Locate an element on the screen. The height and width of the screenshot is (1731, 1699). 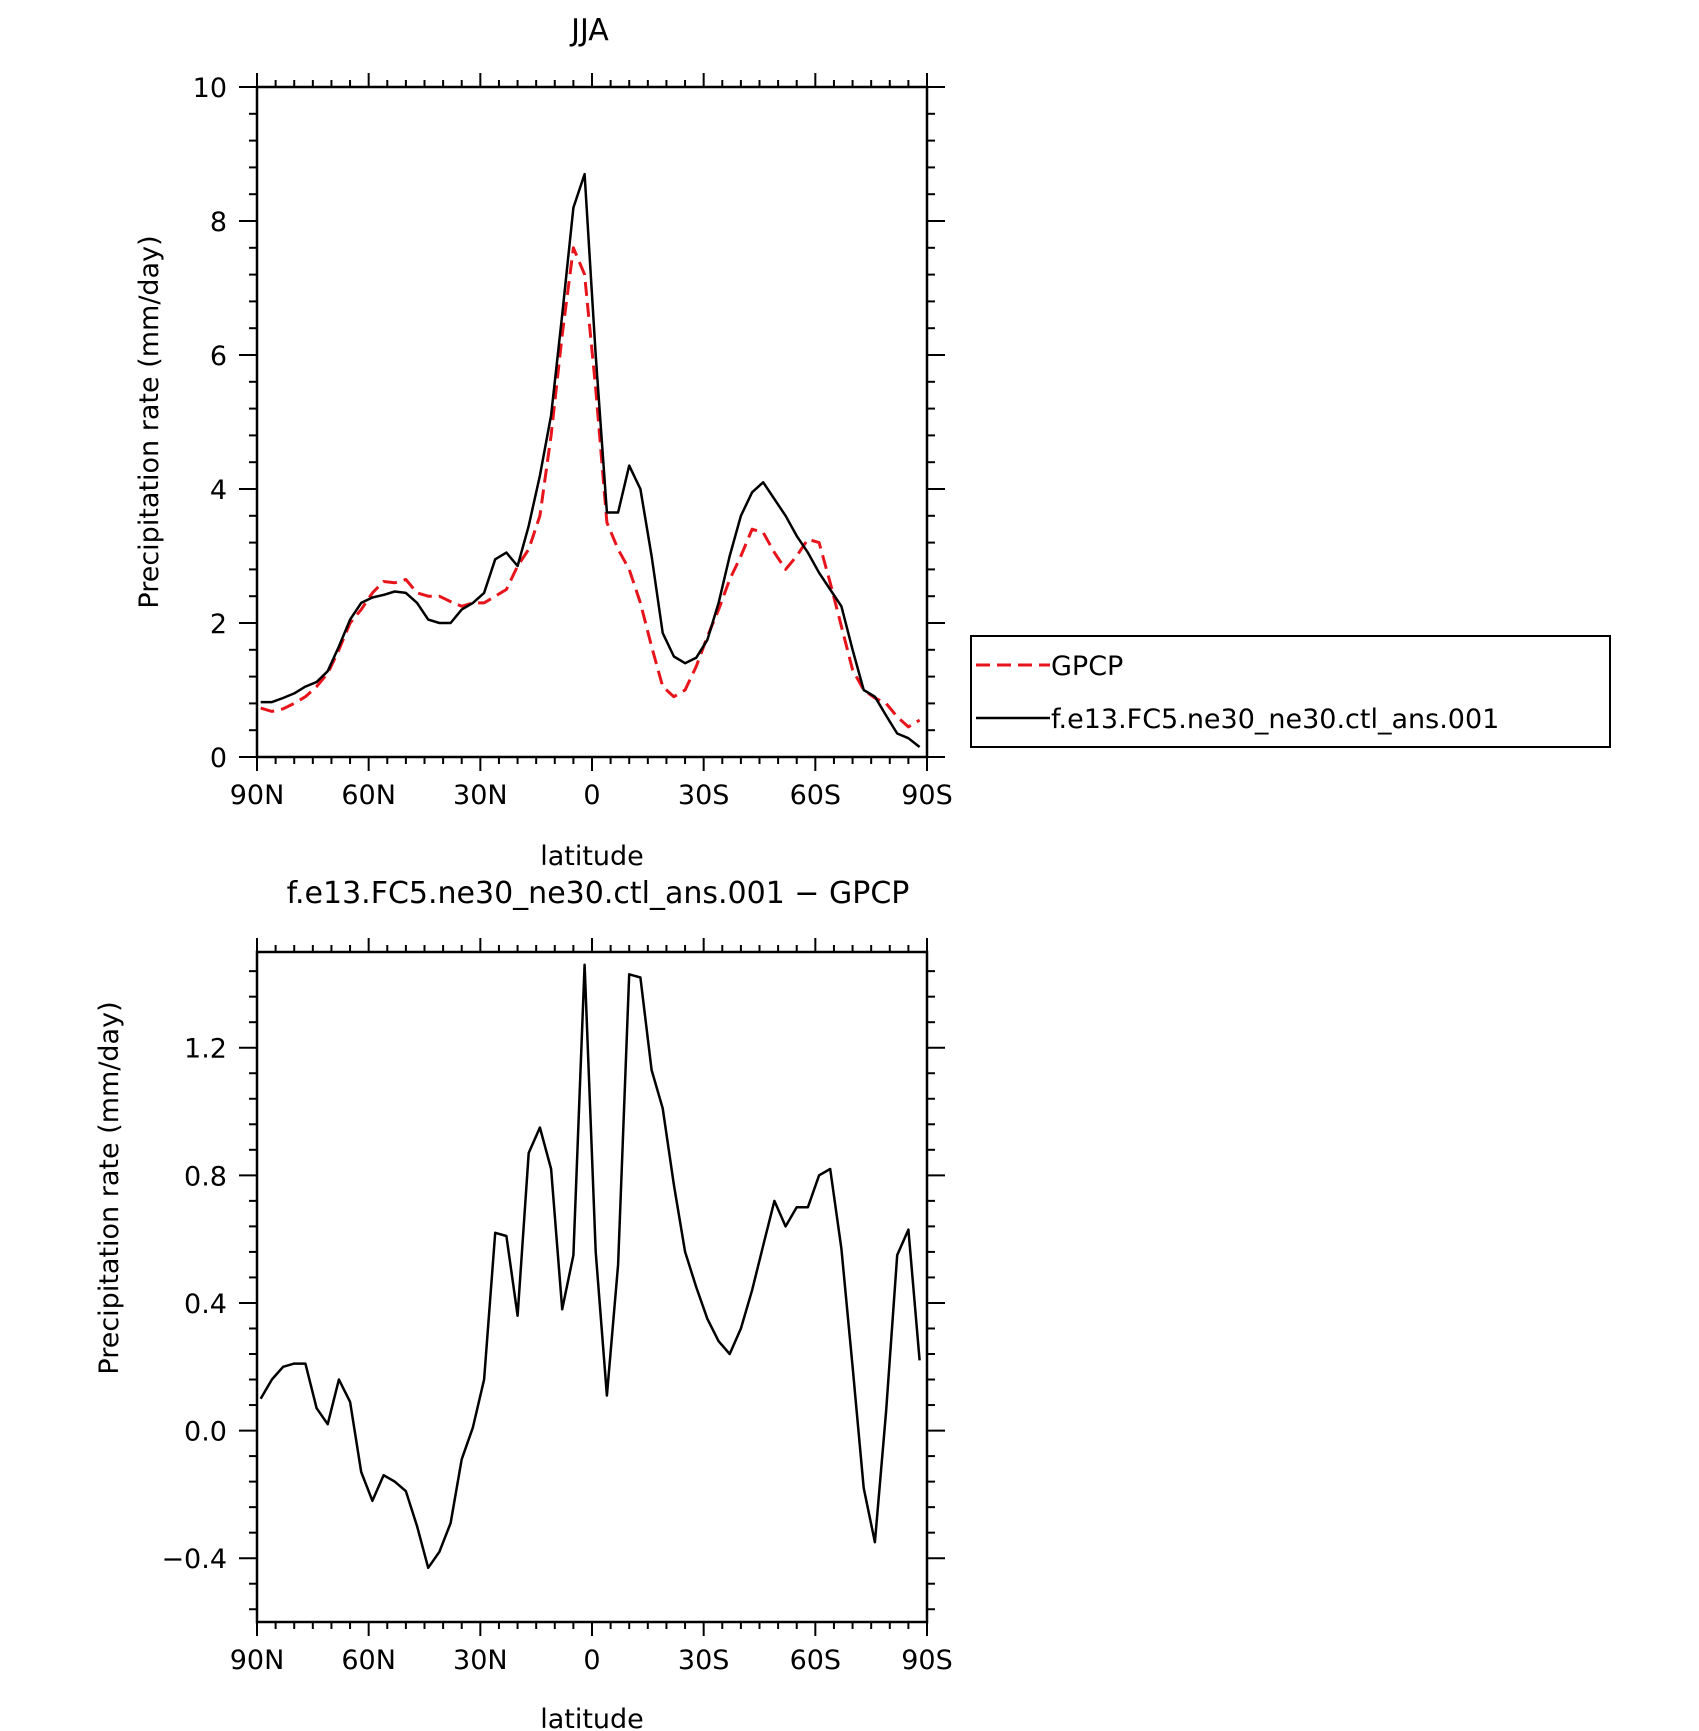
bottom-y-tick-label: −0.4 is located at coordinates (194, 1559).